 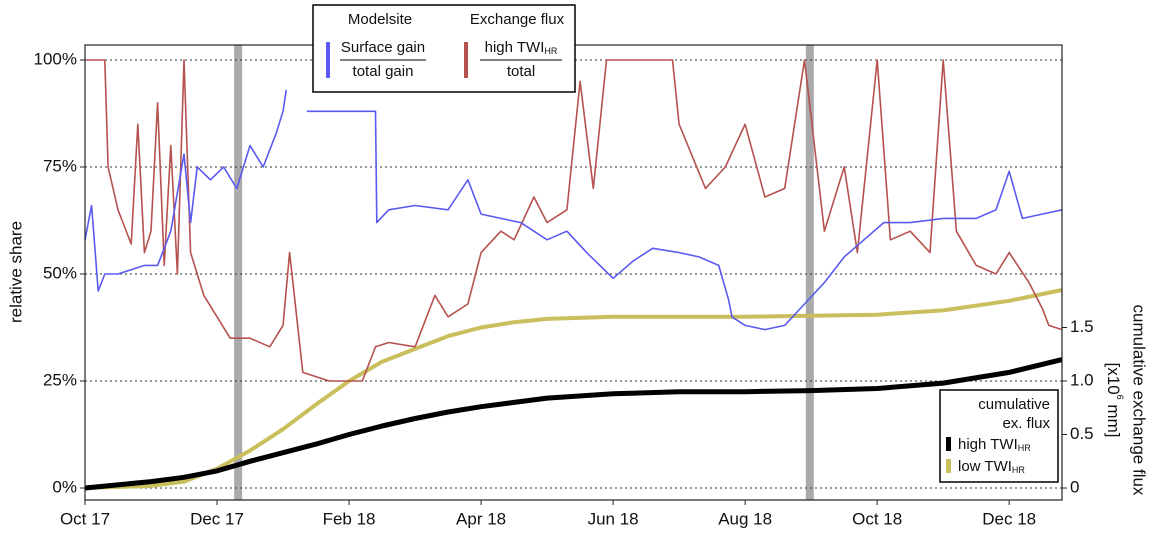 What do you see at coordinates (60, 165) in the screenshot?
I see `y-tick-label: 75%` at bounding box center [60, 165].